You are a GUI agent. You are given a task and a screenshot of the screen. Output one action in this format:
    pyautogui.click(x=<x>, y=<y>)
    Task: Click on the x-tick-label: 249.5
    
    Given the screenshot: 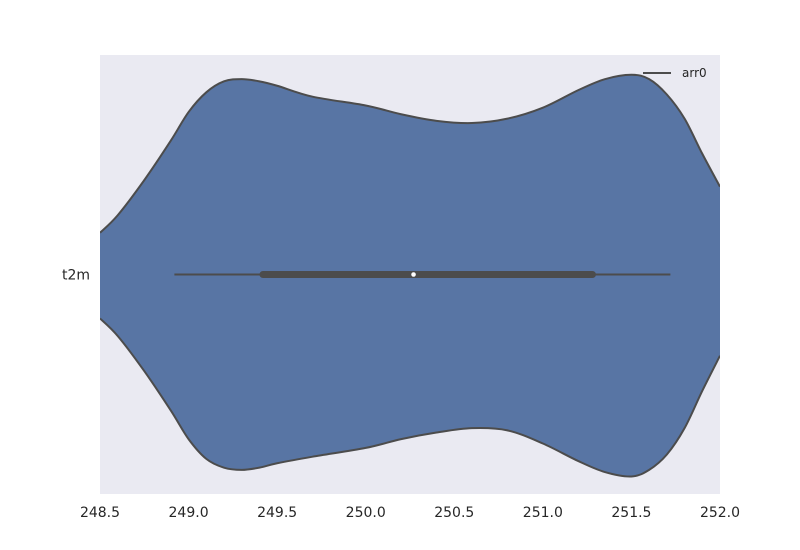 What is the action you would take?
    pyautogui.click(x=277, y=513)
    